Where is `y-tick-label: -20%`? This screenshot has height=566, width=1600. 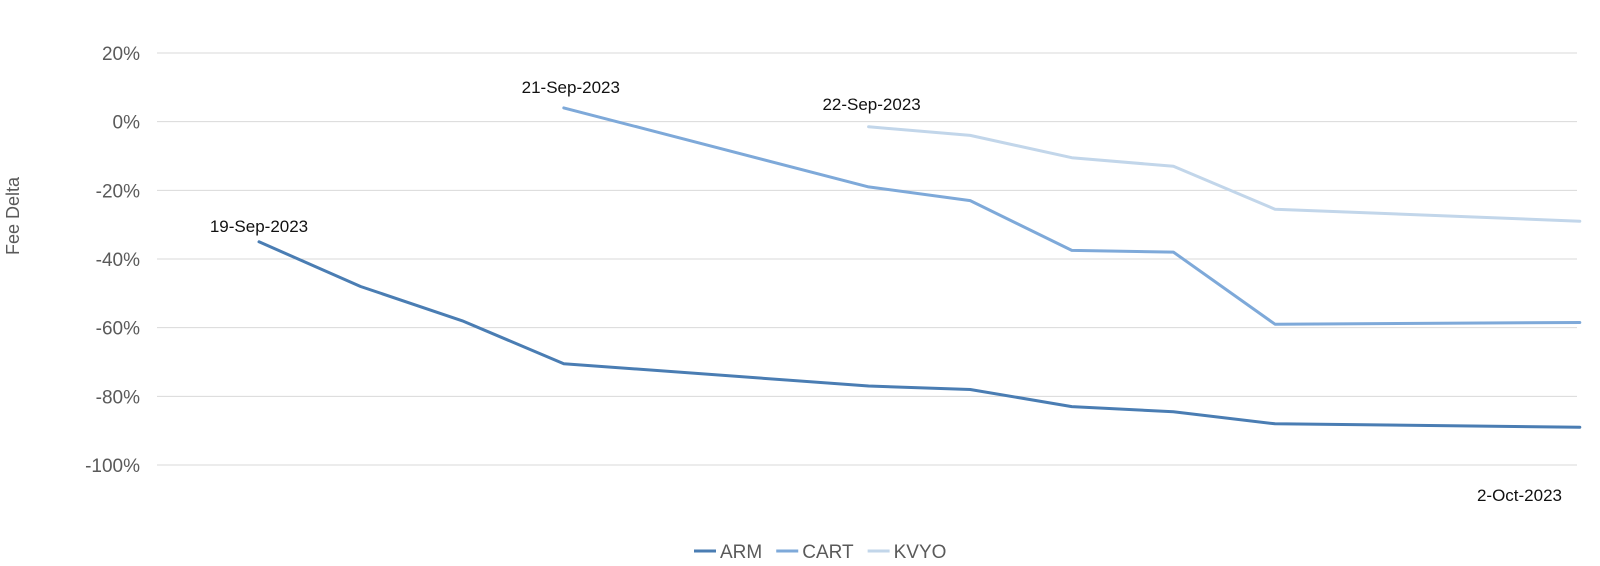
y-tick-label: -20% is located at coordinates (118, 191).